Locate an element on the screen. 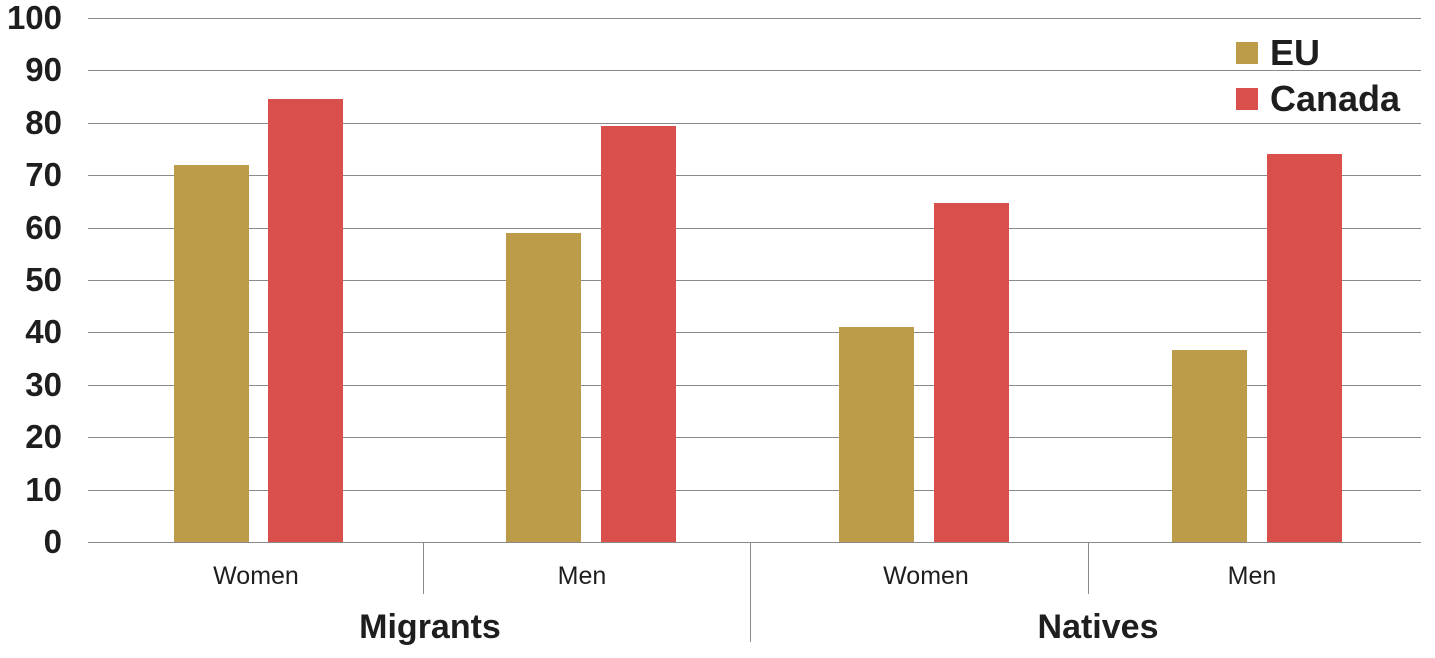 This screenshot has width=1435, height=658. y-tick-label: 70 is located at coordinates (43, 174).